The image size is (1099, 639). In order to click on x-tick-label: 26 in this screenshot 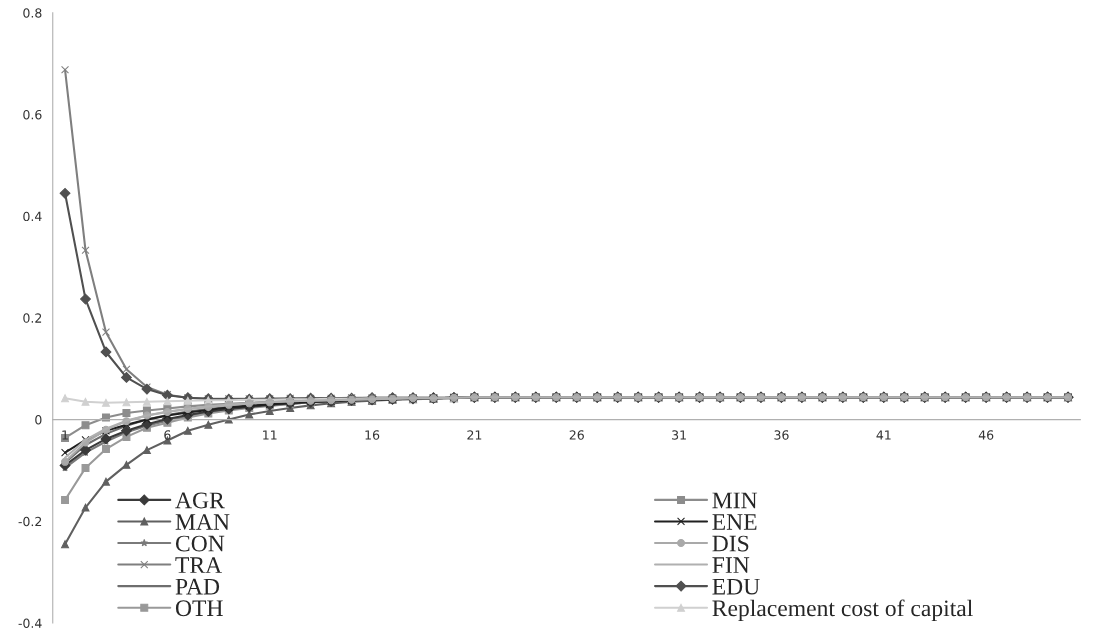, I will do `click(576, 435)`.